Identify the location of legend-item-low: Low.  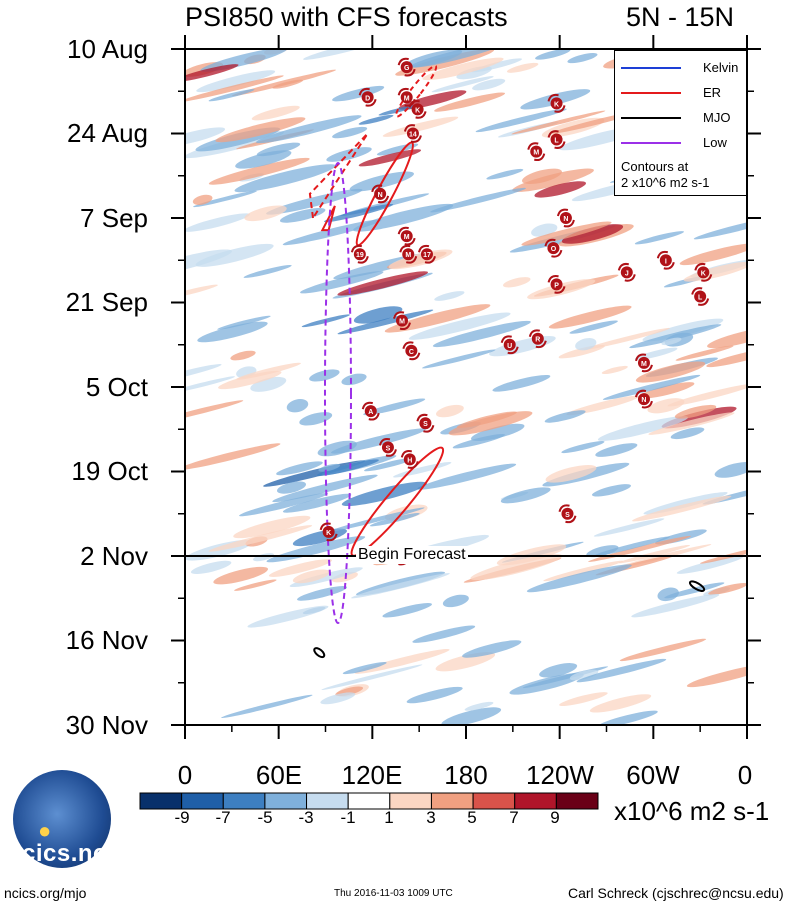
(681, 143).